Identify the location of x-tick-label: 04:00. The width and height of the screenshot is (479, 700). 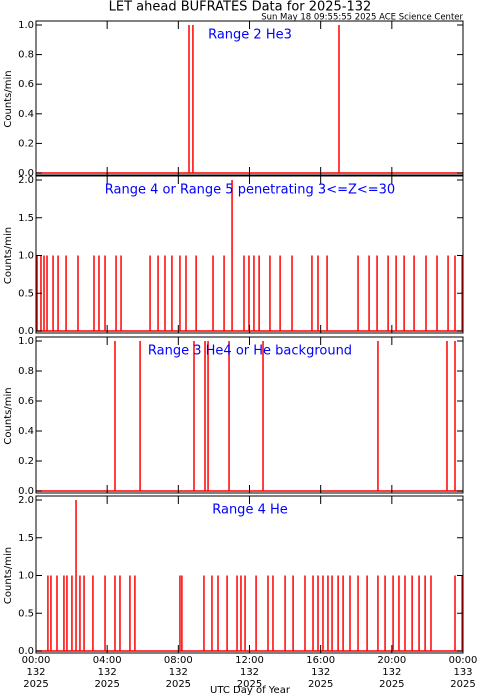
(107, 660).